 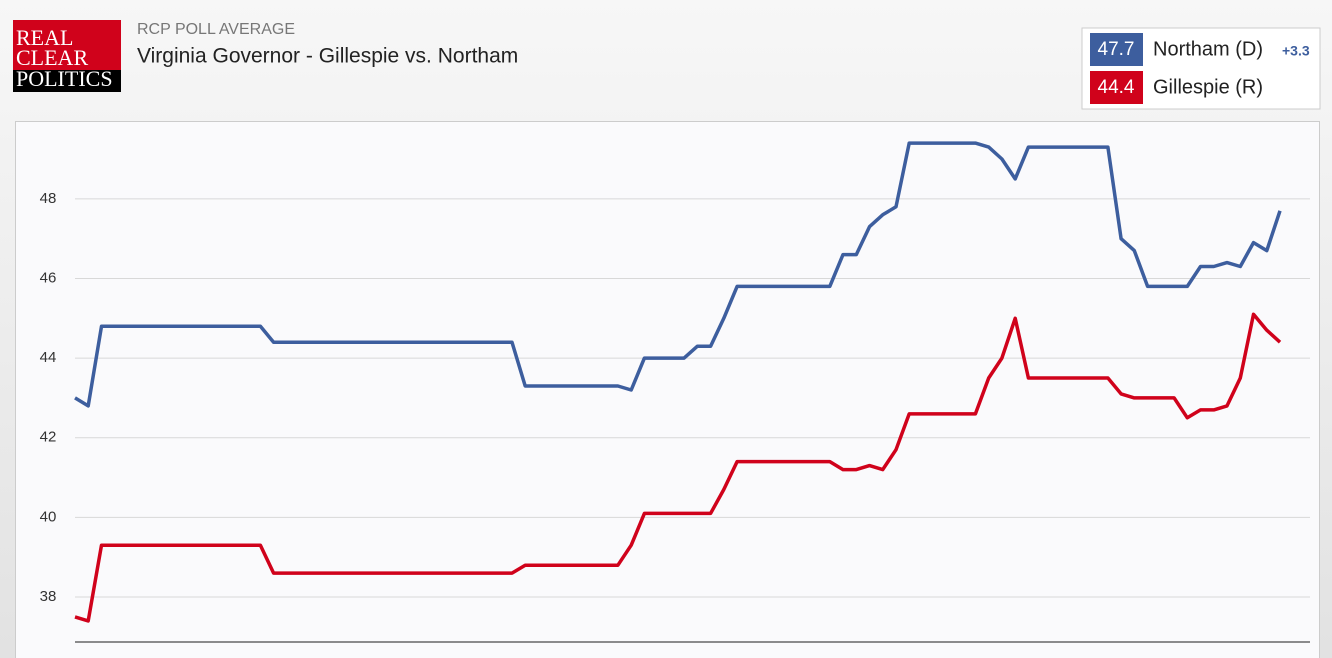 What do you see at coordinates (1296, 51) in the screenshot?
I see `legend-spread: +3.3` at bounding box center [1296, 51].